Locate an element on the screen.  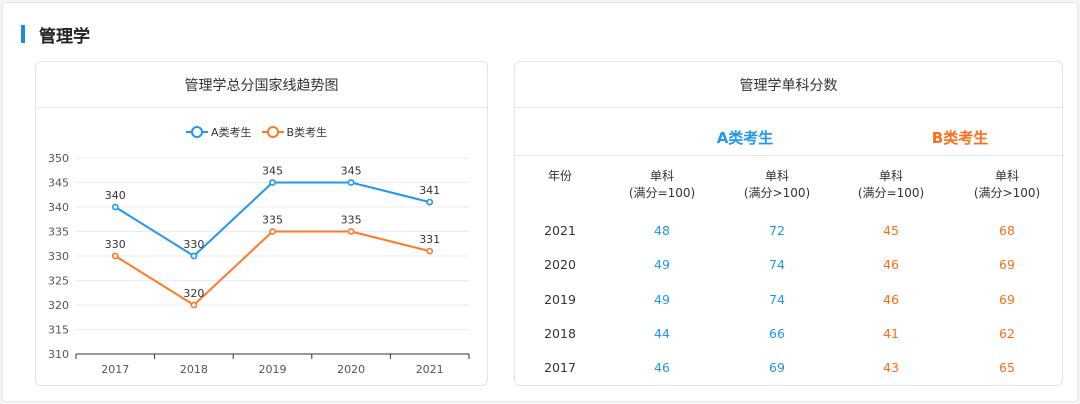
score-cell: 72 is located at coordinates (777, 230).